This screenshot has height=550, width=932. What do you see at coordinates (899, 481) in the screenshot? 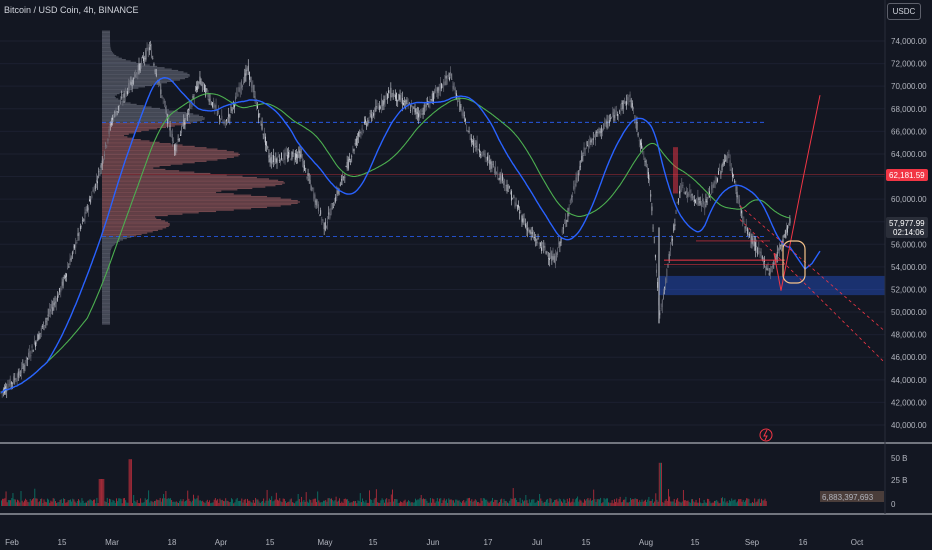
I see `volume-axis: 50 B25 B0` at bounding box center [899, 481].